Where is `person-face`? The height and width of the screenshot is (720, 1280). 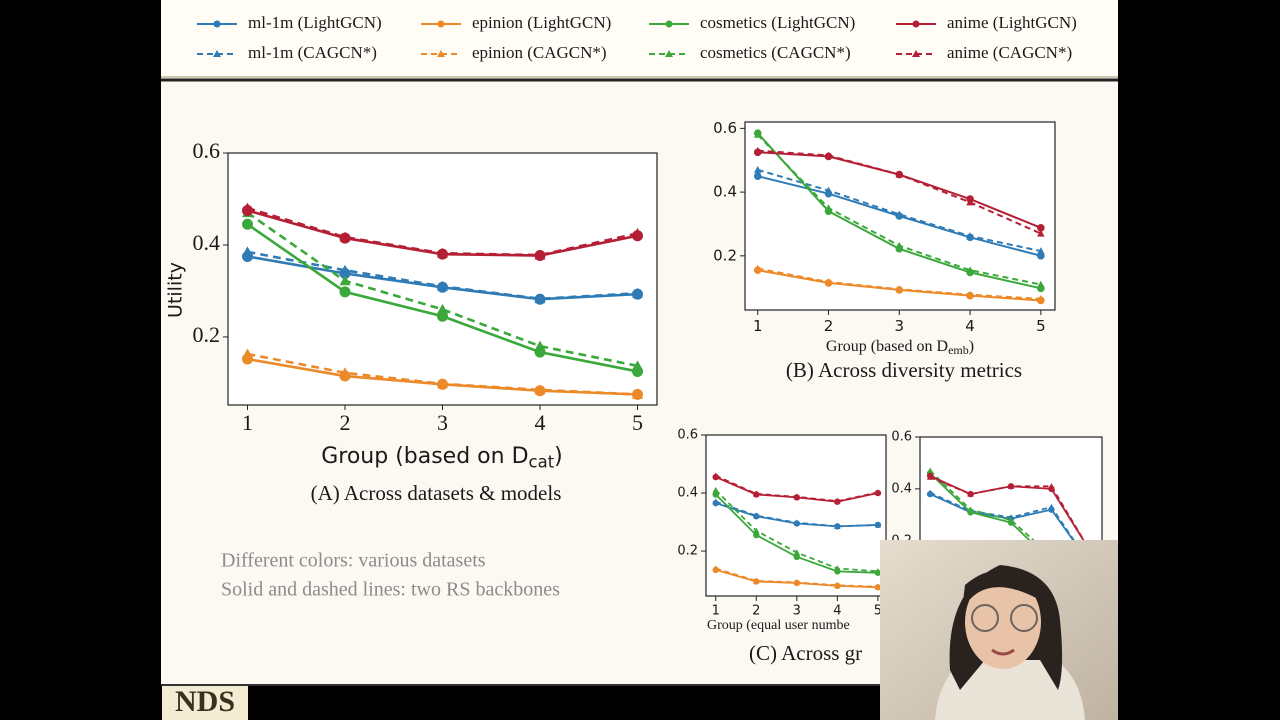
person-face is located at coordinates (1003, 622).